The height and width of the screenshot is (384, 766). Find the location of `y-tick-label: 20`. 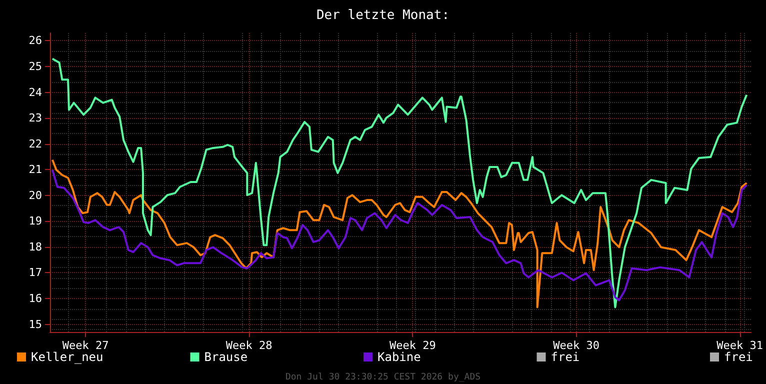

y-tick-label: 20 is located at coordinates (35, 195).